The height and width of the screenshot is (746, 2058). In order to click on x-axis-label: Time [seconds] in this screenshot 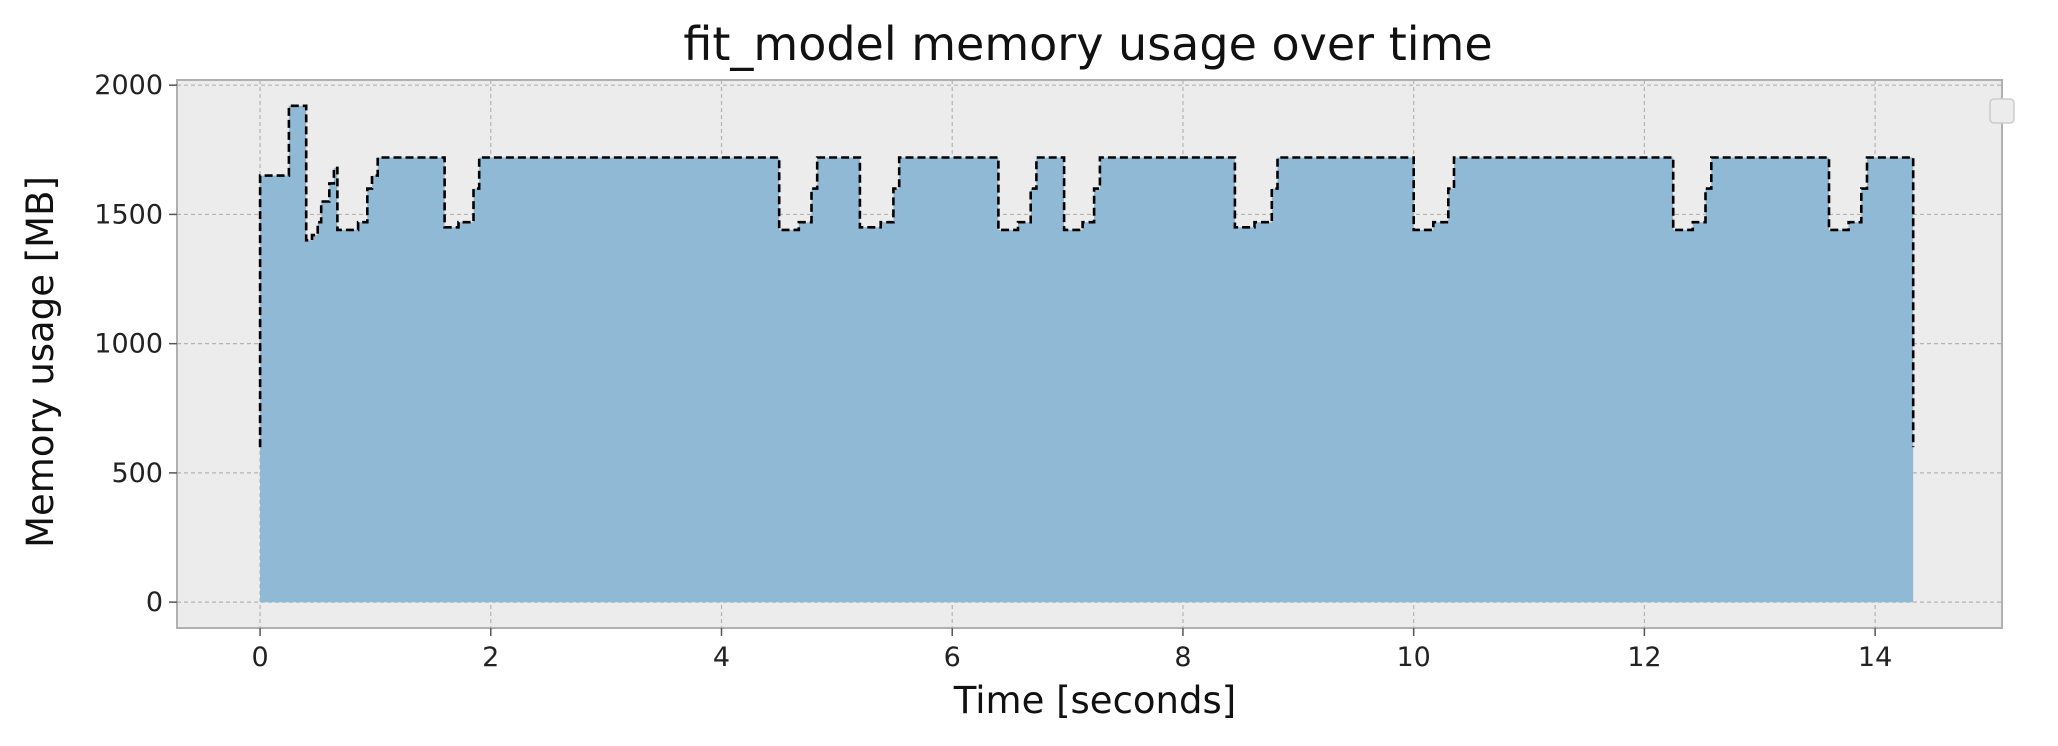, I will do `click(1094, 700)`.